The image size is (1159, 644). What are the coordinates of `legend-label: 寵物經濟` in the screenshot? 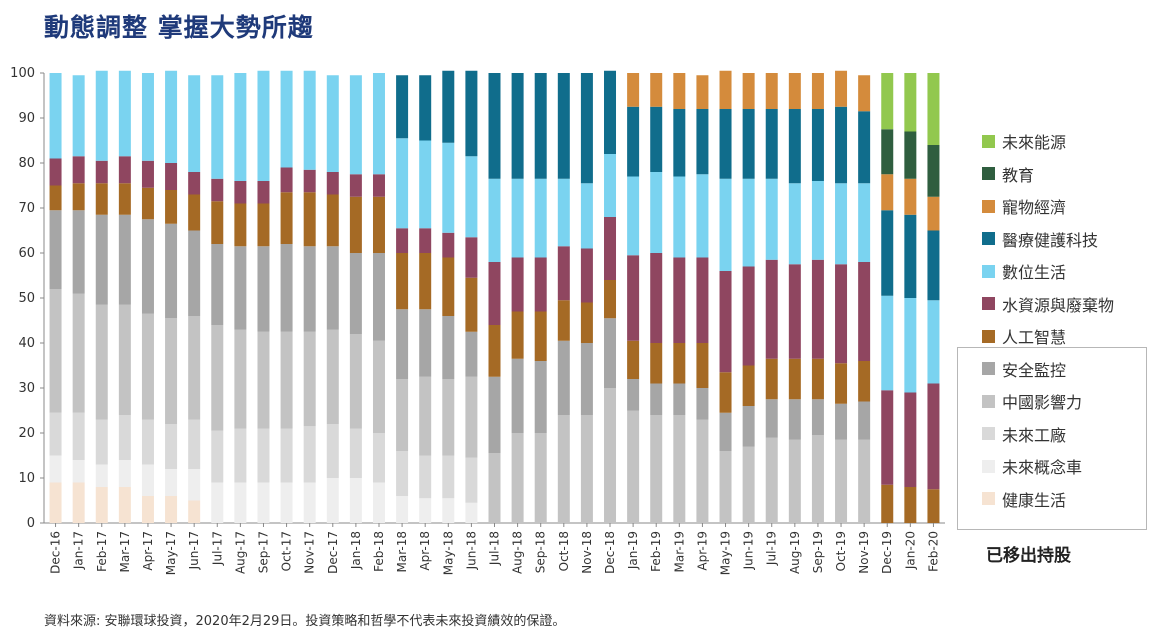 It's located at (1034, 207).